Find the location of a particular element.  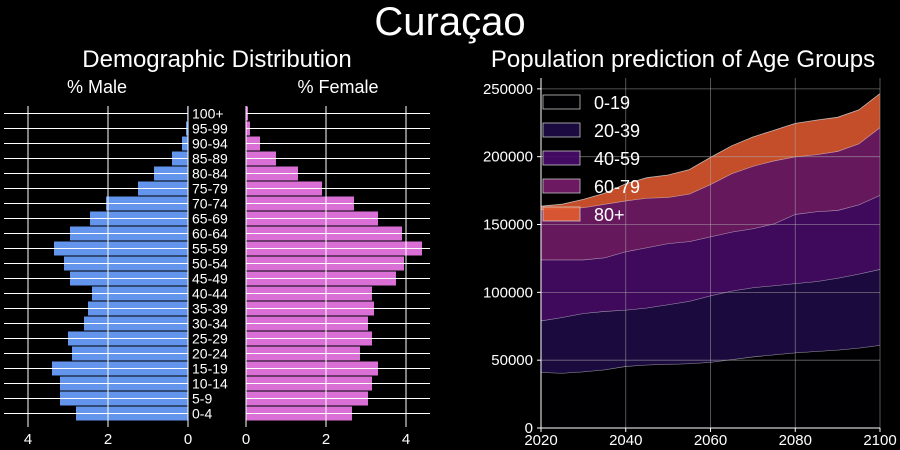

female-x-tick: 2 is located at coordinates (326, 439).